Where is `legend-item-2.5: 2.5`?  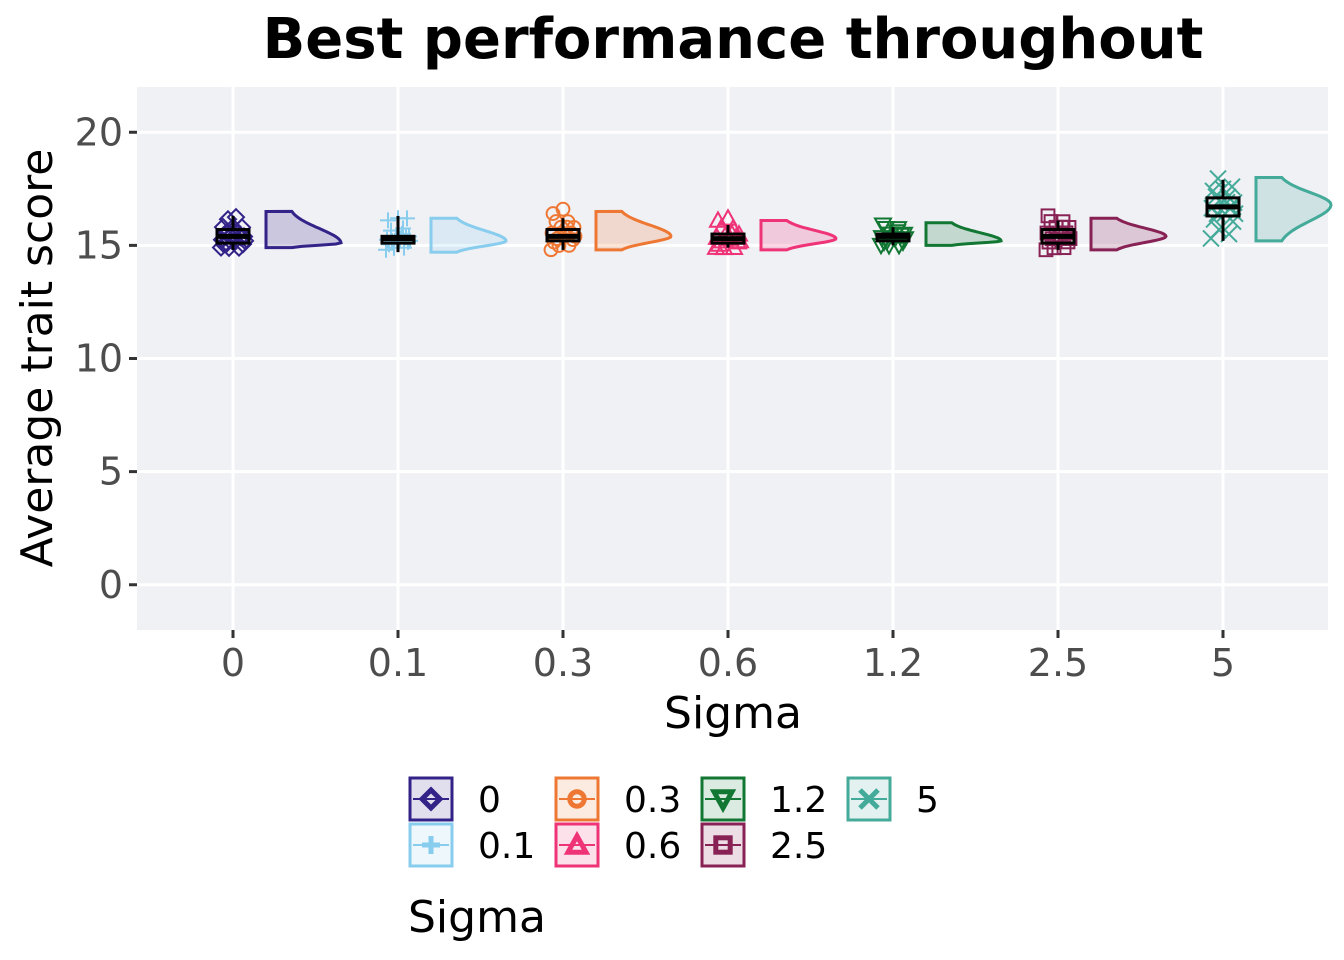
legend-item-2.5: 2.5 is located at coordinates (763, 845).